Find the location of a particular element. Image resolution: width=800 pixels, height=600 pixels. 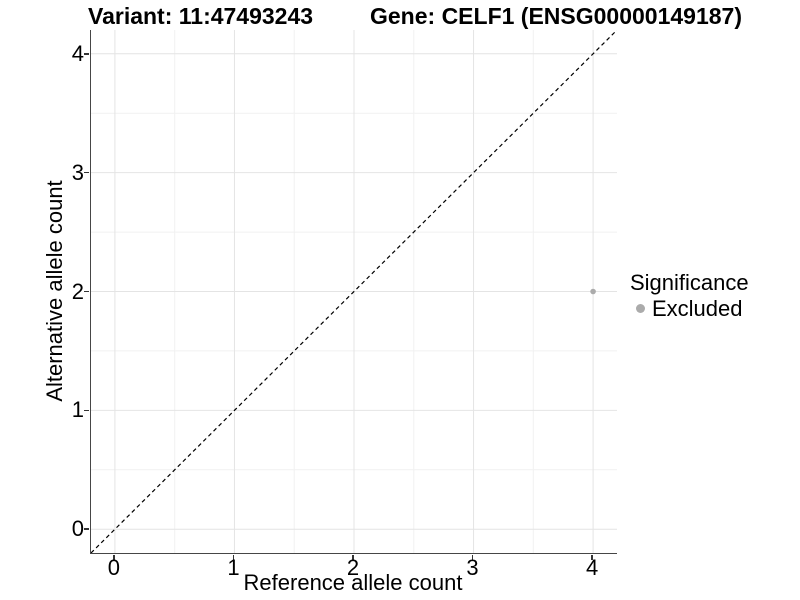

x-tick-label: 4 is located at coordinates (592, 567).